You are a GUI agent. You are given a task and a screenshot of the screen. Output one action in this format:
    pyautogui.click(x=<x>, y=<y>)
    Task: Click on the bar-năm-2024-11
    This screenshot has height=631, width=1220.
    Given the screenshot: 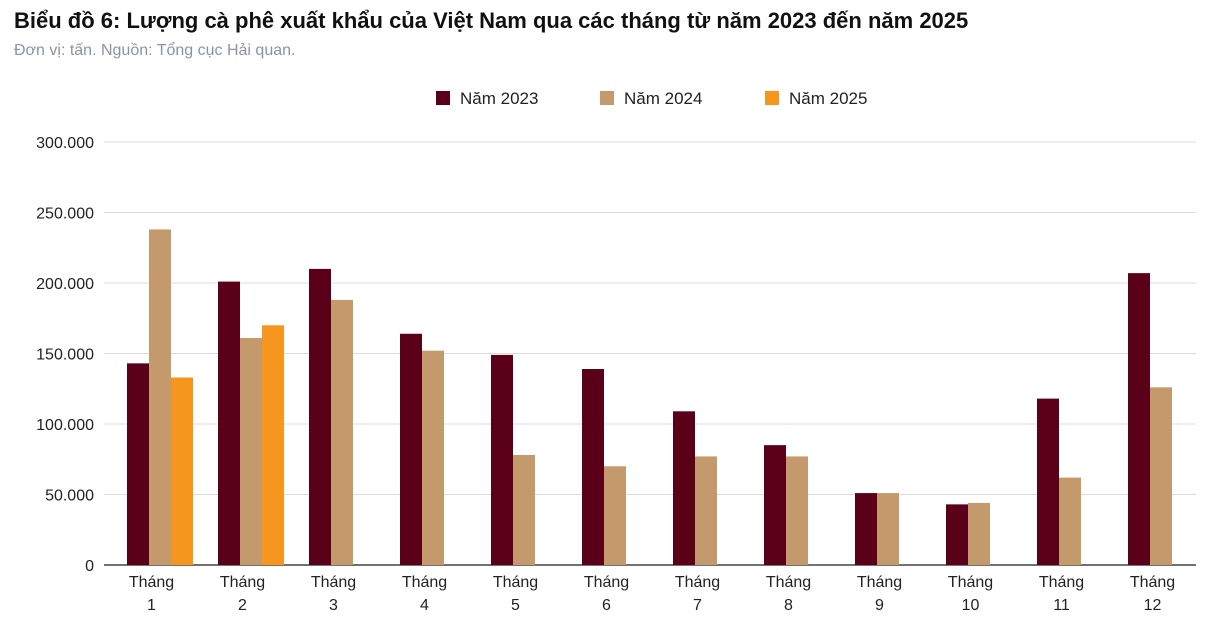 What is the action you would take?
    pyautogui.click(x=1070, y=521)
    